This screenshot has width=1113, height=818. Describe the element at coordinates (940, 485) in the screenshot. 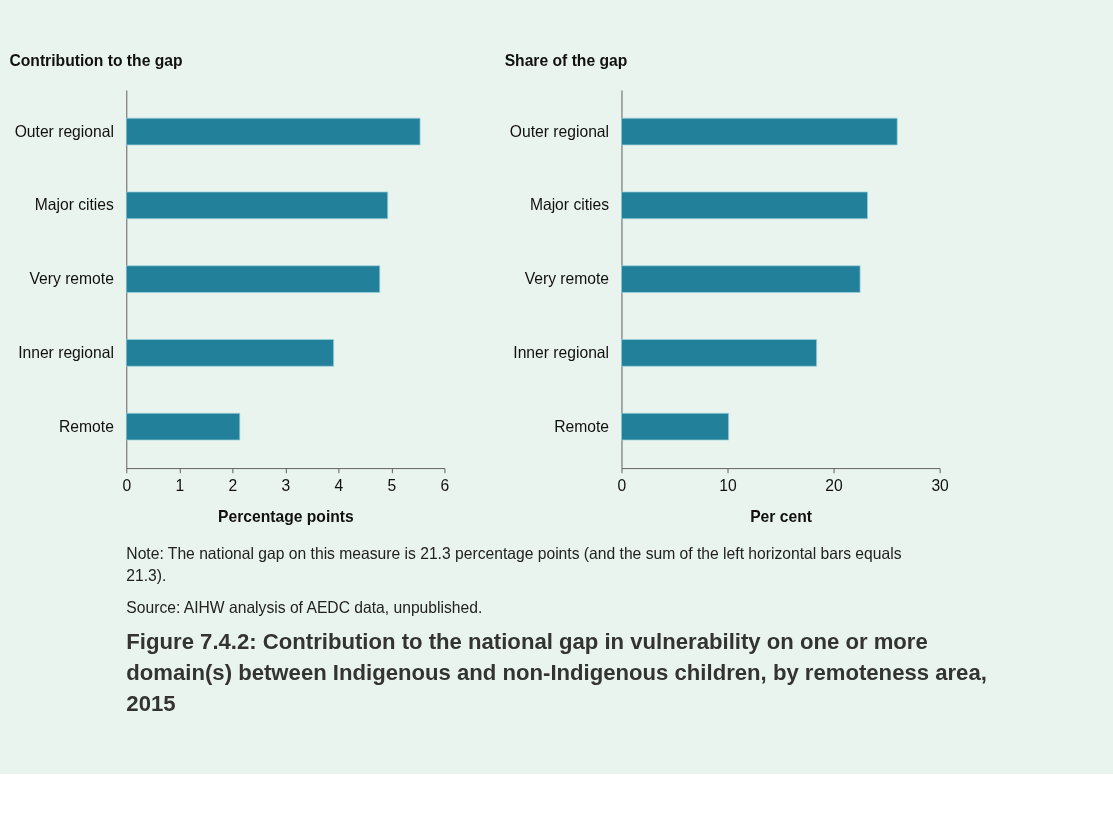

I see `x-tick-label: 30` at that location.